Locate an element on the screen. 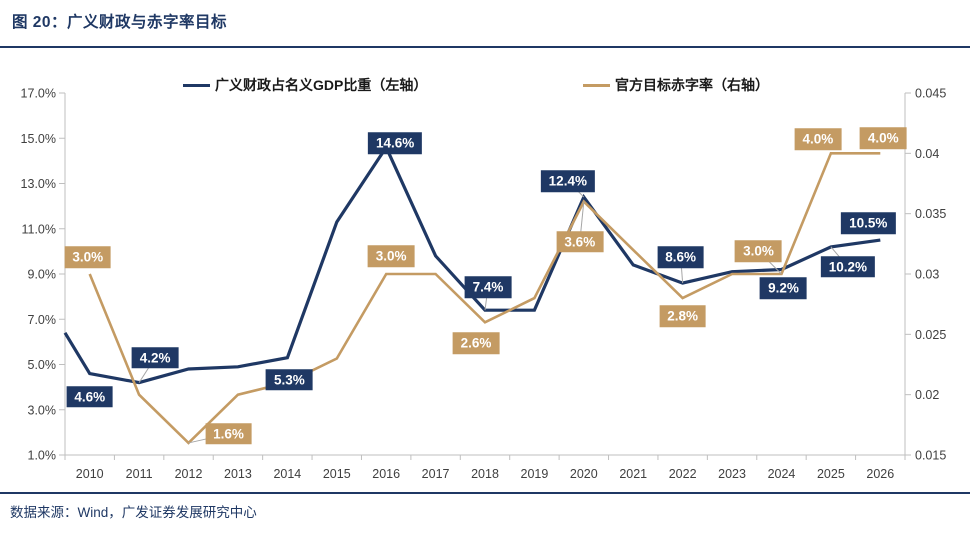 Image resolution: width=970 pixels, height=538 pixels. navy-line-swatch-icon is located at coordinates (196, 85).